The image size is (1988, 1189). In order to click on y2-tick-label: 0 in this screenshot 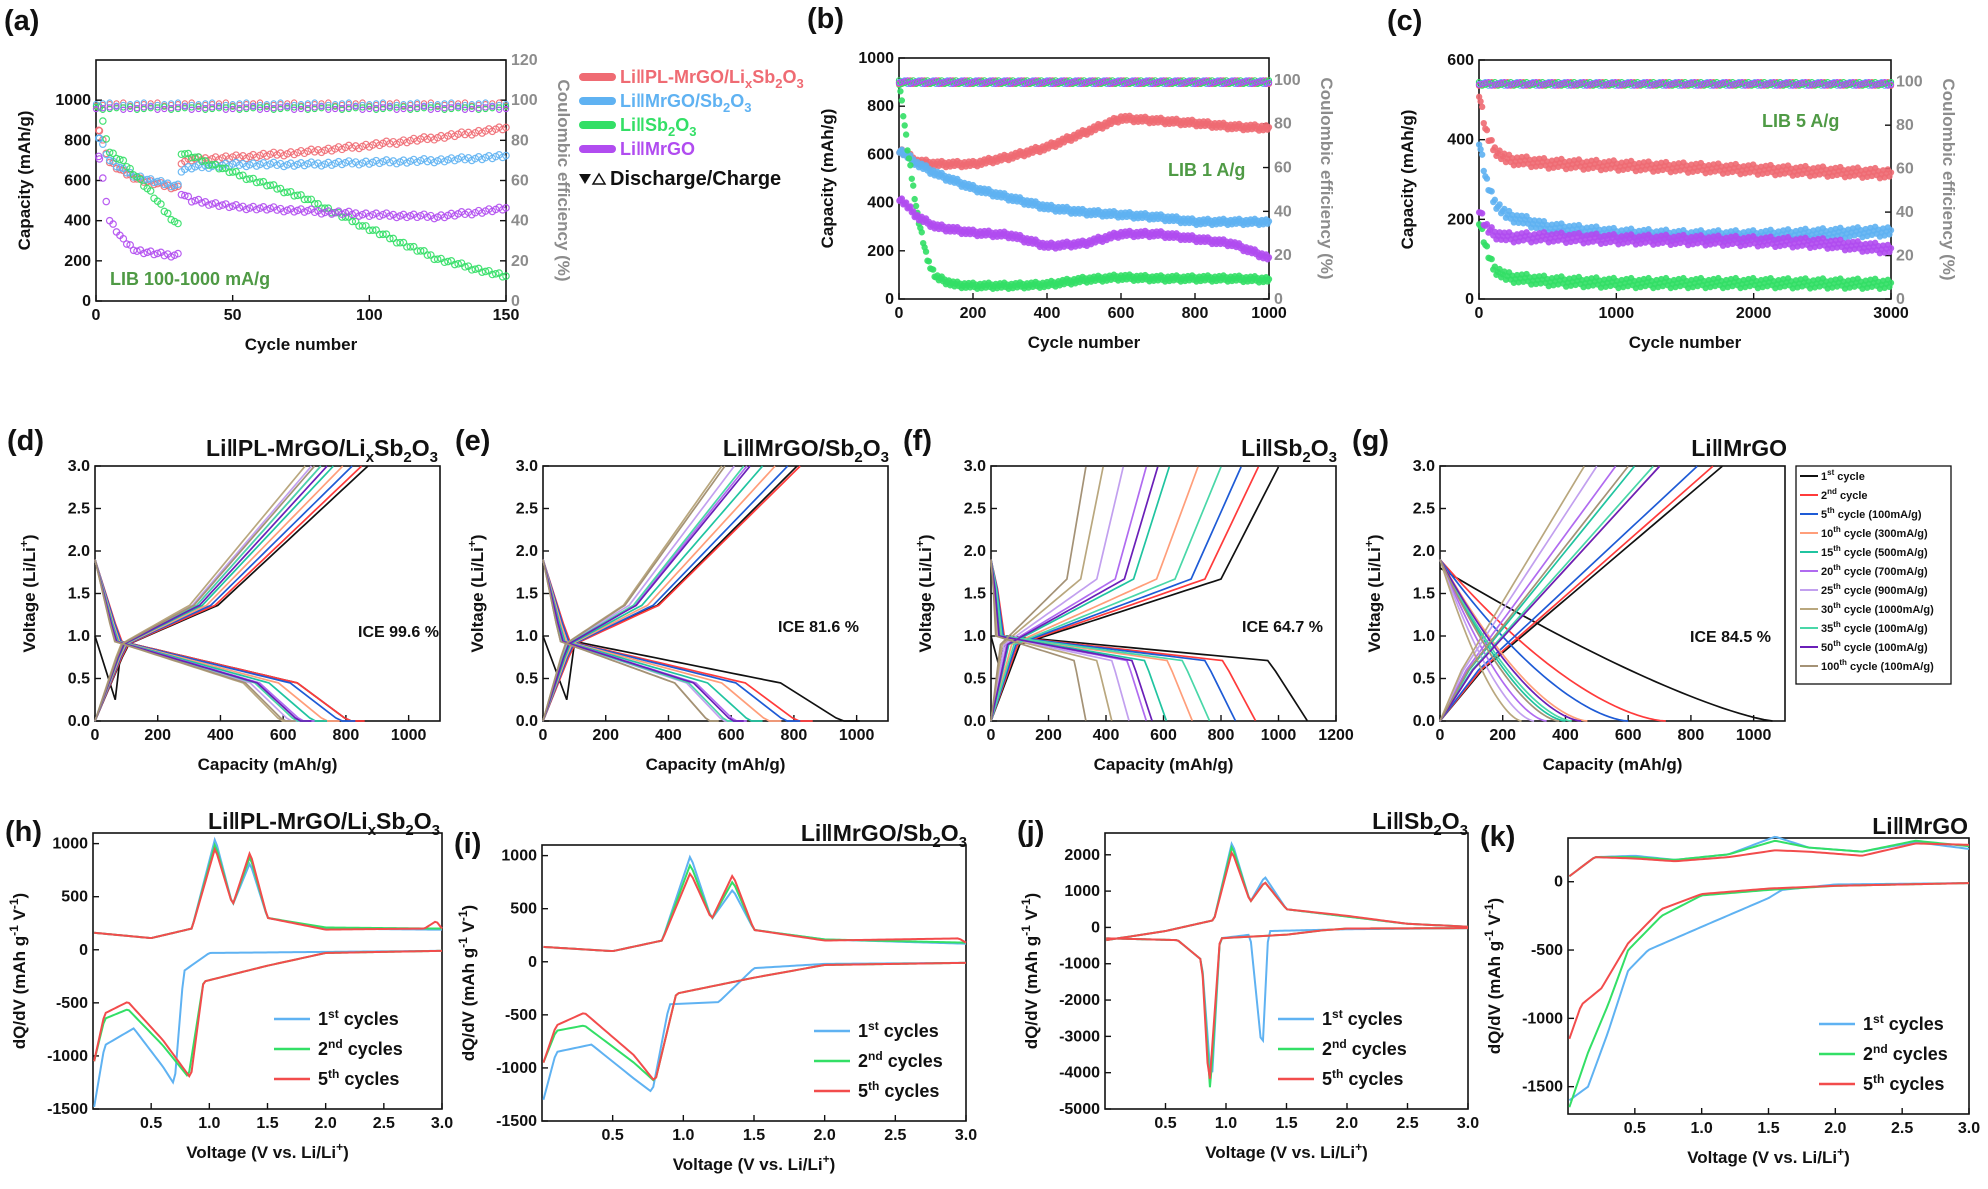, I will do `click(1278, 299)`.